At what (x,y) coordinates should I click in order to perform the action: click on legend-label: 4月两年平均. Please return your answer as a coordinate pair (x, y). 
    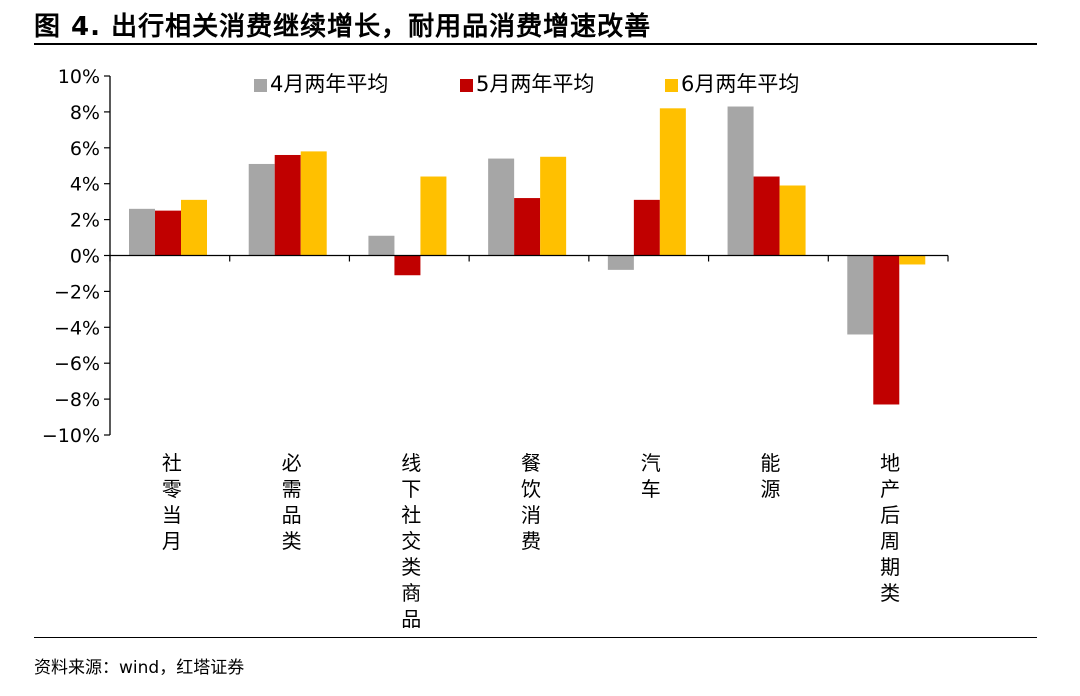
    Looking at the image, I should click on (329, 84).